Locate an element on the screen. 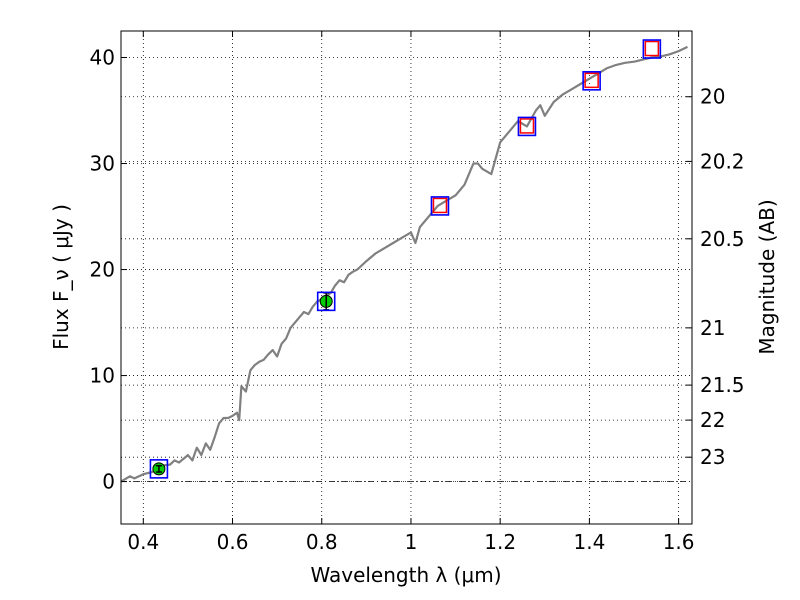 This screenshot has width=800, height=600. magnitude-tick-label: 21.5 is located at coordinates (722, 385).